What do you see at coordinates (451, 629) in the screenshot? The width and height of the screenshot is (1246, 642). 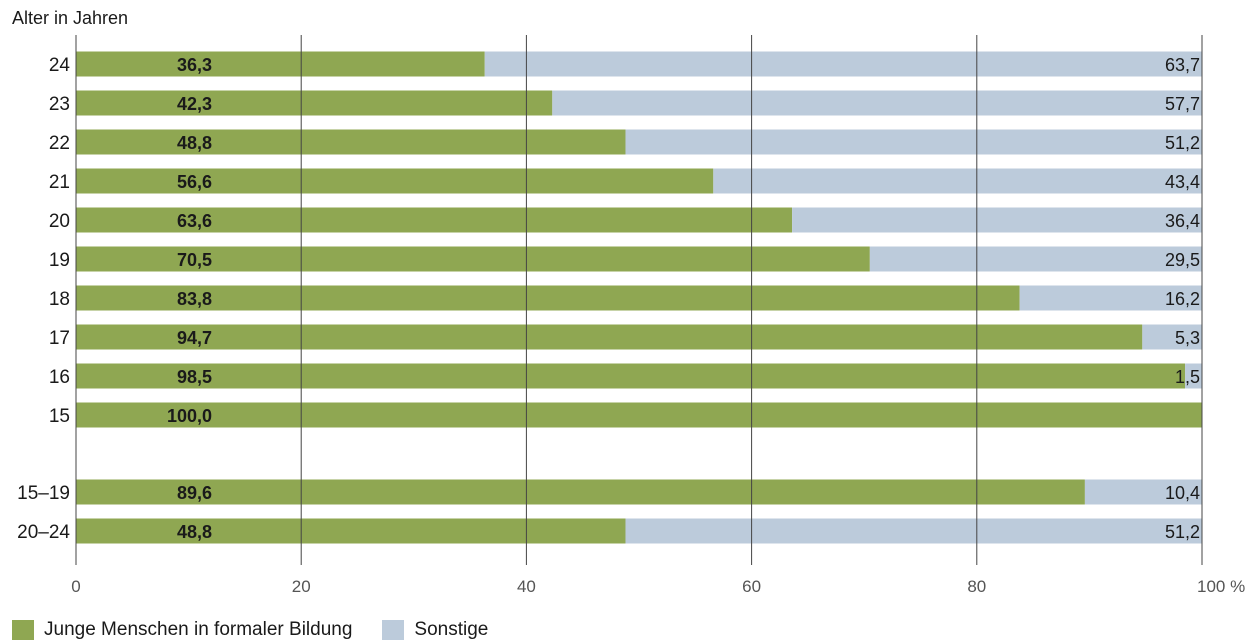 I see `legend-label-other: Sonstige` at bounding box center [451, 629].